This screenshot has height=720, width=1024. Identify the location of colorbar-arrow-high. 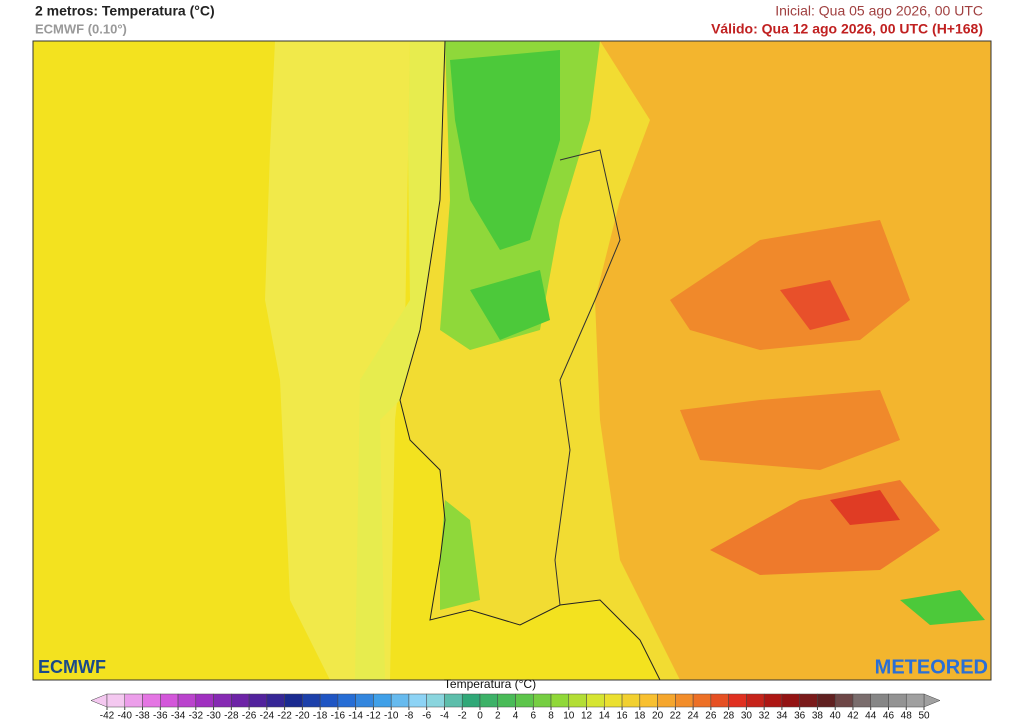
(932, 700).